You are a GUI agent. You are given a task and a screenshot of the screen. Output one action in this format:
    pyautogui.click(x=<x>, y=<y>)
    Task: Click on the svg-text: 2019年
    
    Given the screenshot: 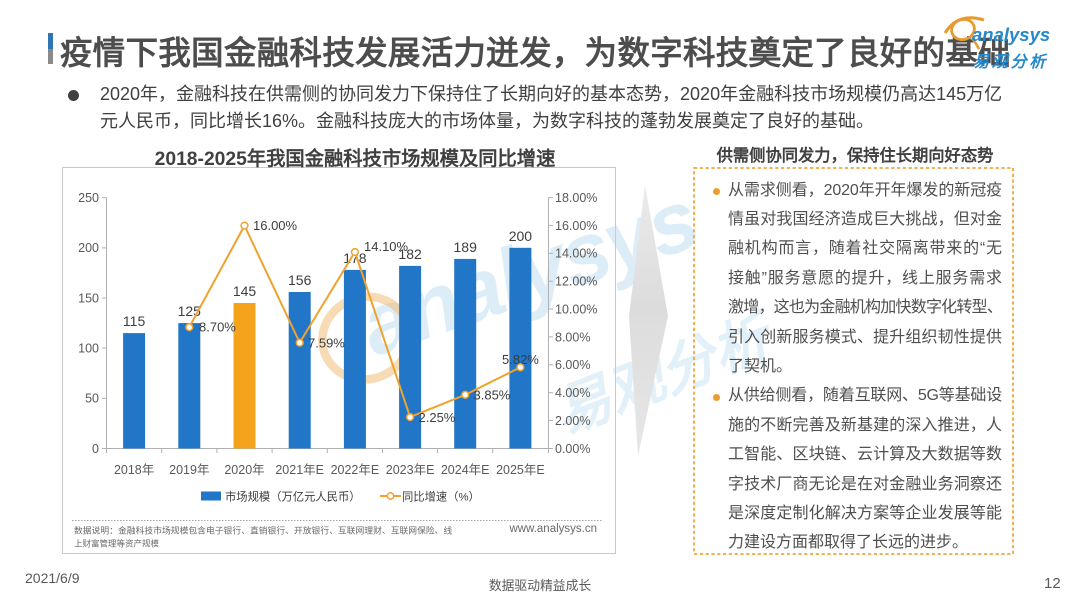 What is the action you would take?
    pyautogui.click(x=189, y=470)
    